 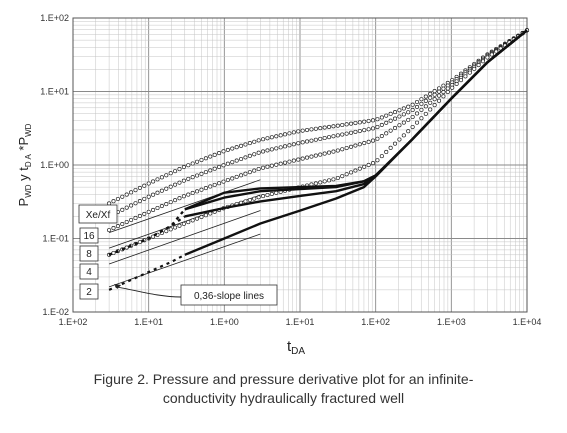 What do you see at coordinates (148, 322) in the screenshot?
I see `x-tick-label: 1.E+01` at bounding box center [148, 322].